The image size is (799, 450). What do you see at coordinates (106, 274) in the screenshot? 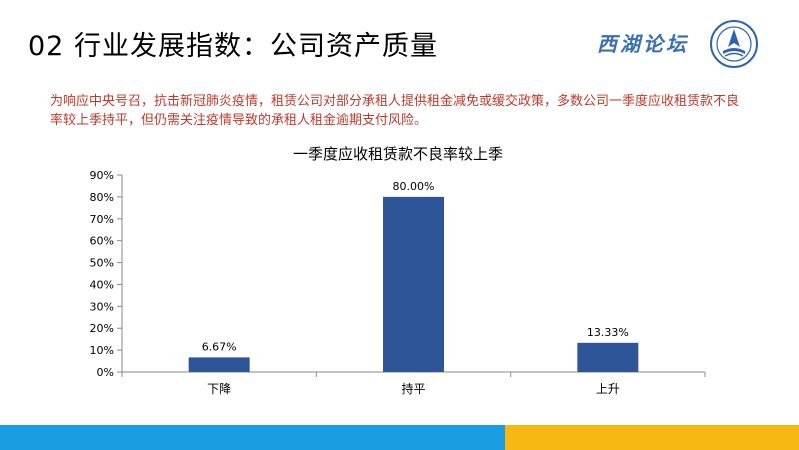
I see `y-axis: 0% 10% 20% 30% 40% 50% 60% 70% 80% 90%` at bounding box center [106, 274].